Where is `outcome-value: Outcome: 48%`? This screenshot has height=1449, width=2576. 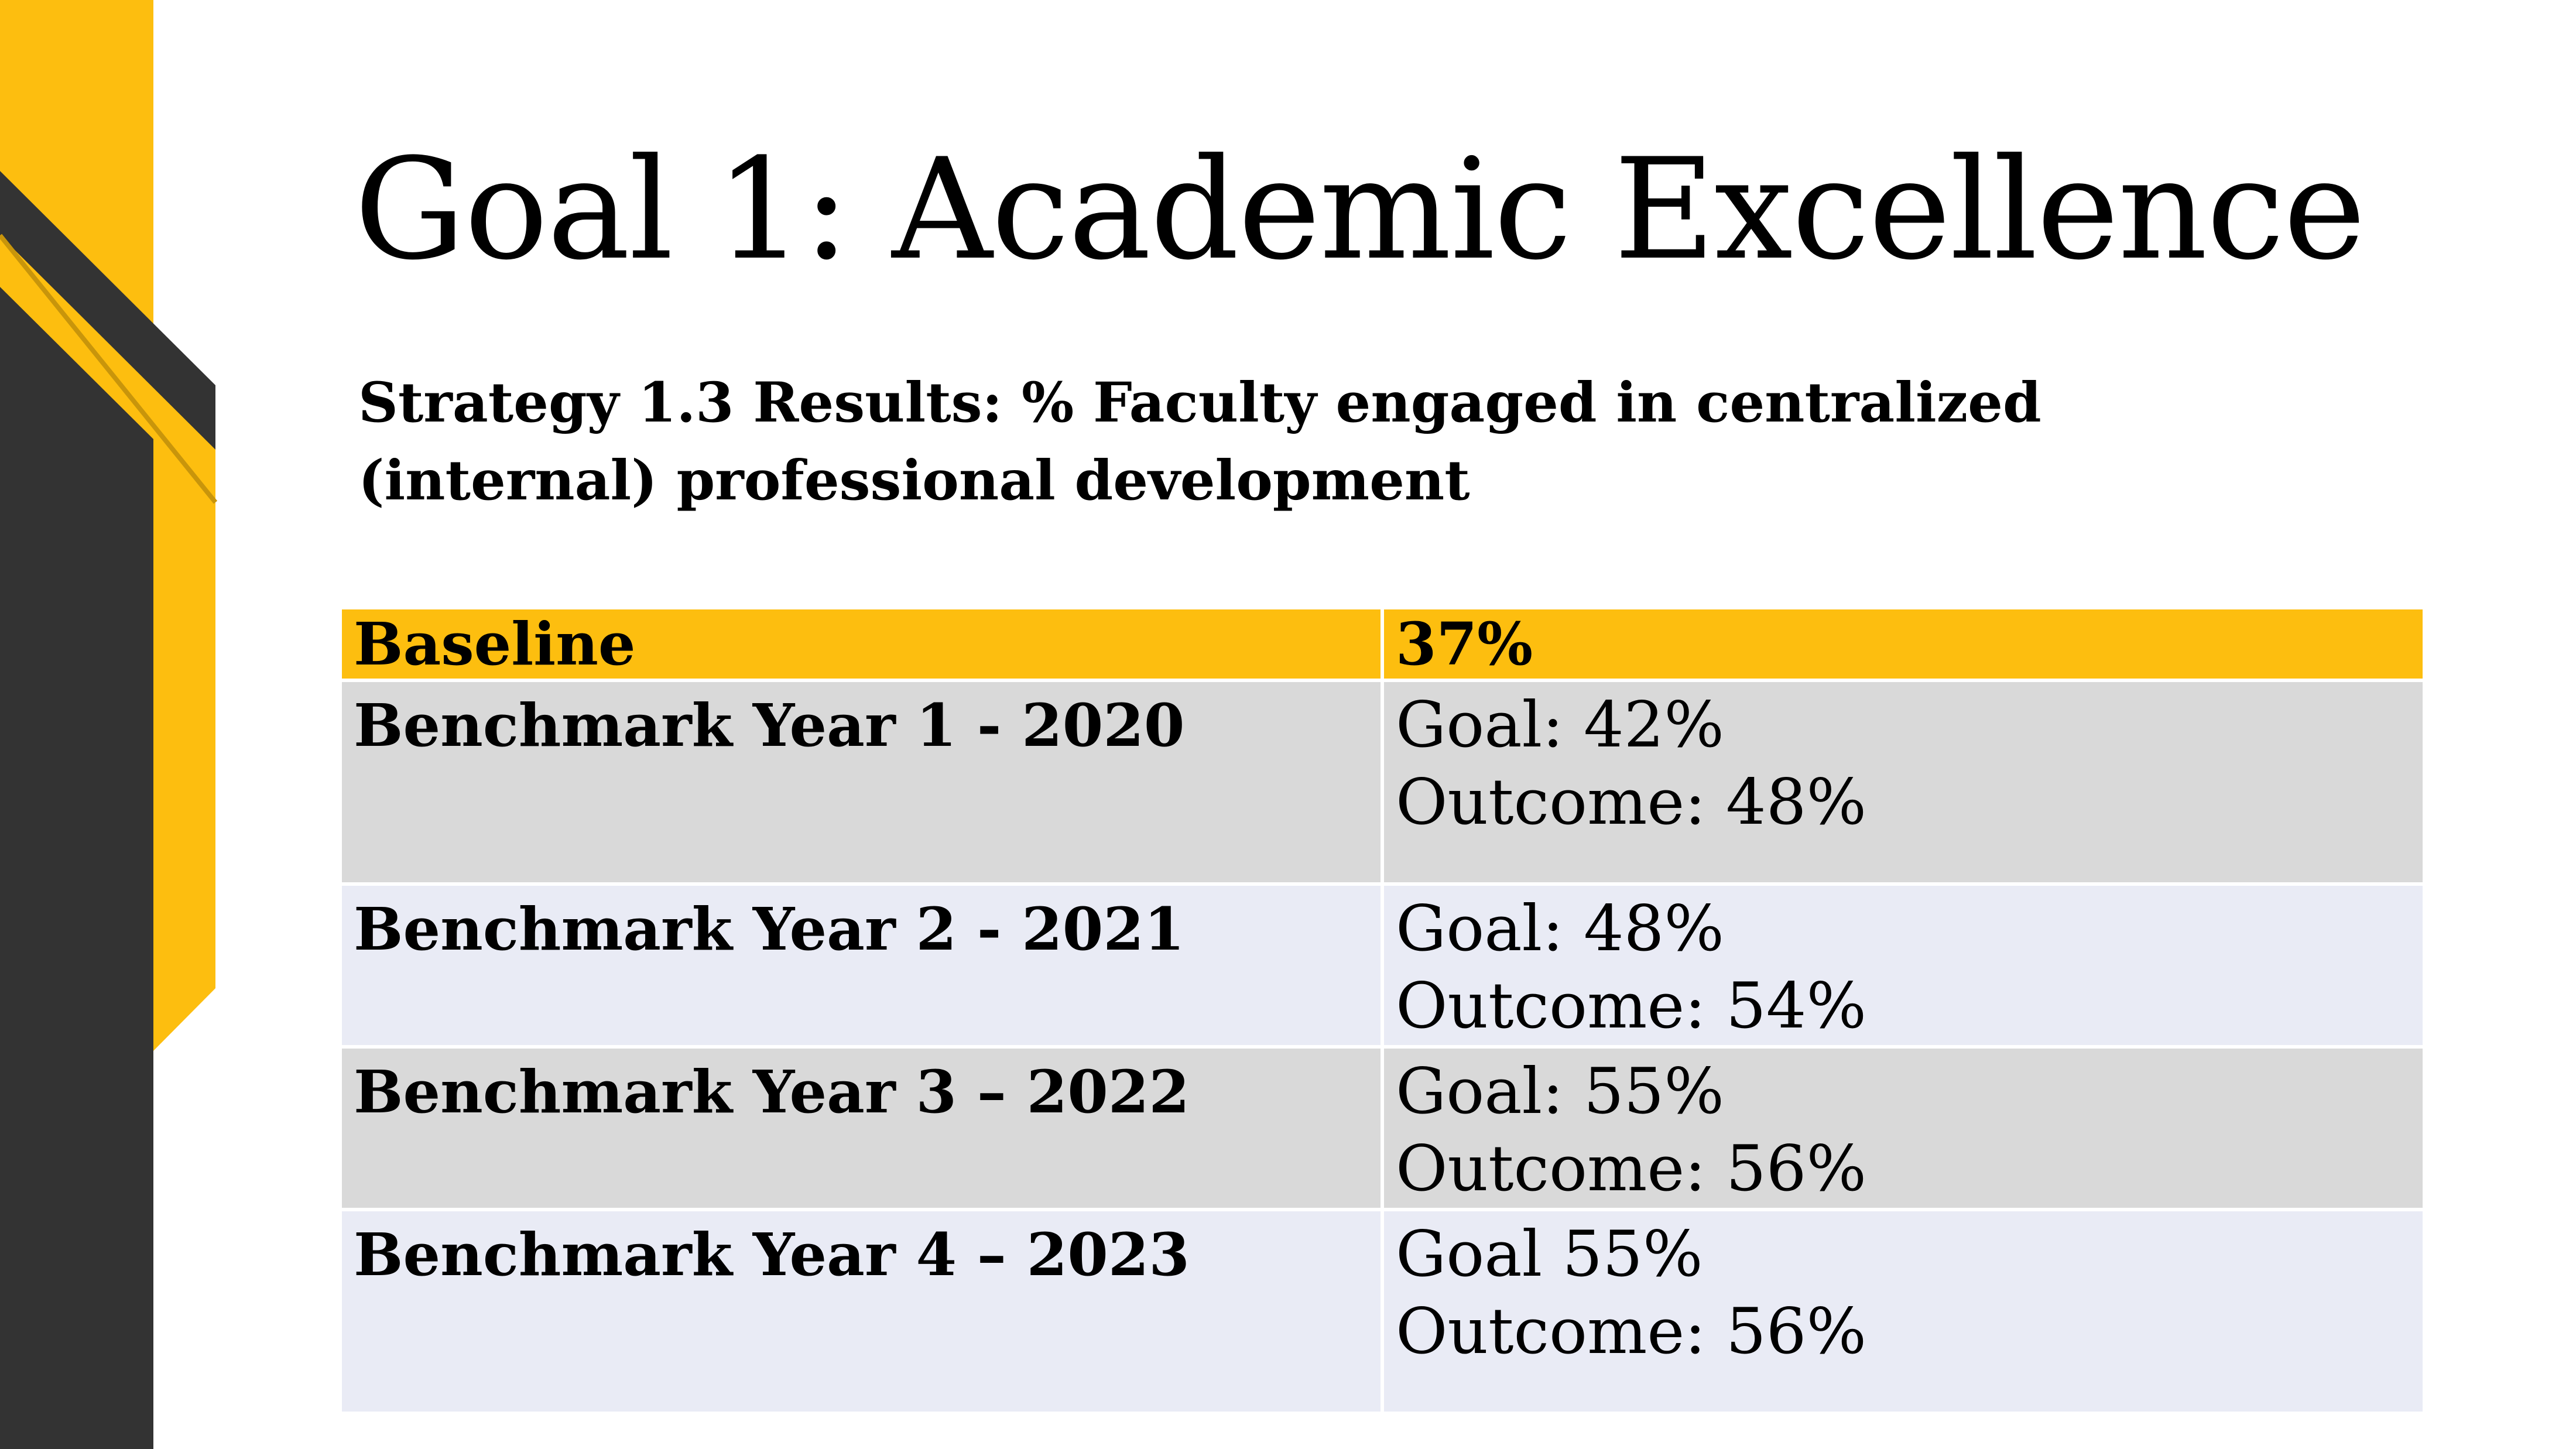
outcome-value: Outcome: 48% is located at coordinates (1631, 802).